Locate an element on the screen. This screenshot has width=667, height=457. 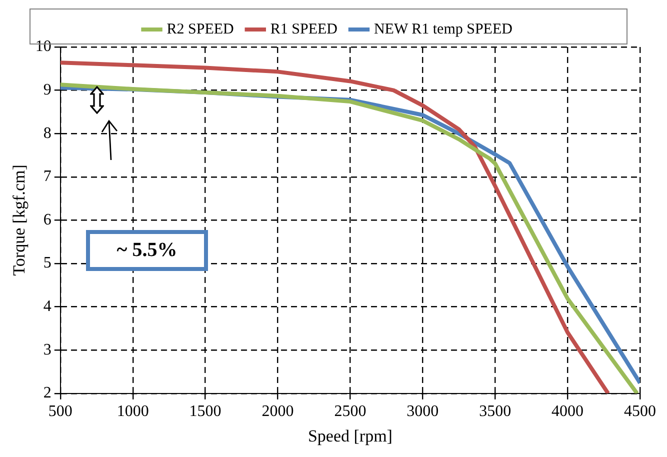
x-tick-label: 3000 is located at coordinates (422, 411).